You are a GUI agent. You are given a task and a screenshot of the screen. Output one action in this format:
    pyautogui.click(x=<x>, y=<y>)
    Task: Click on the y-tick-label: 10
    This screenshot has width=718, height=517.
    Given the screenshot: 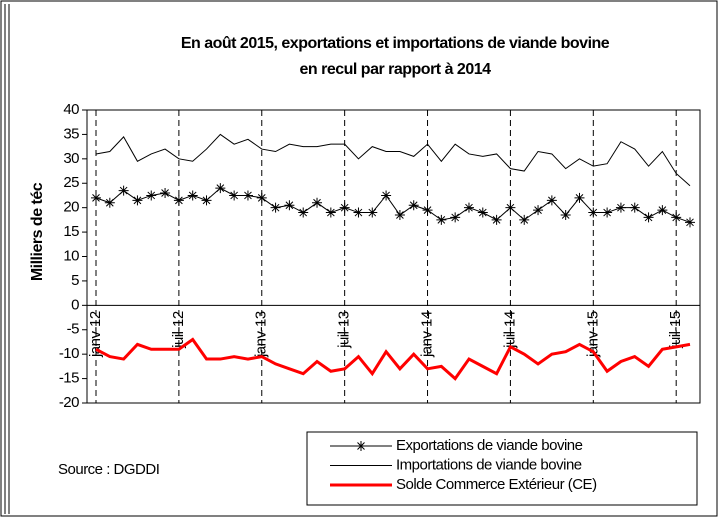 What is the action you would take?
    pyautogui.click(x=71, y=255)
    